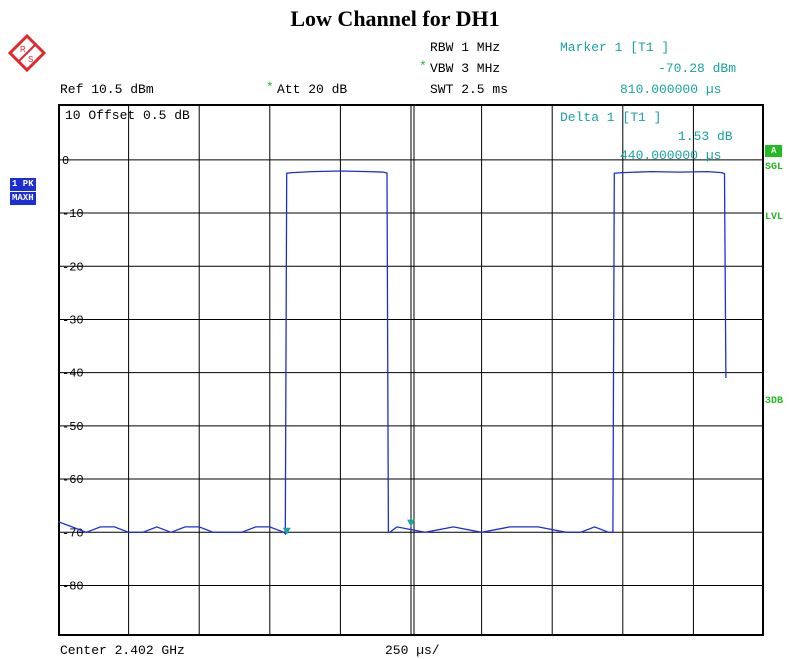  Describe the element at coordinates (395, 18) in the screenshot. I see `chart-title: Low Channel for DH1` at that location.